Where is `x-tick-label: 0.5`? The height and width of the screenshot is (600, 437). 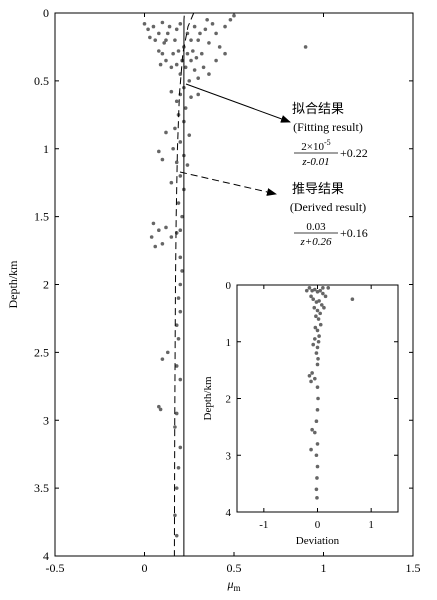
x-tick-label: 0.5 is located at coordinates (234, 568).